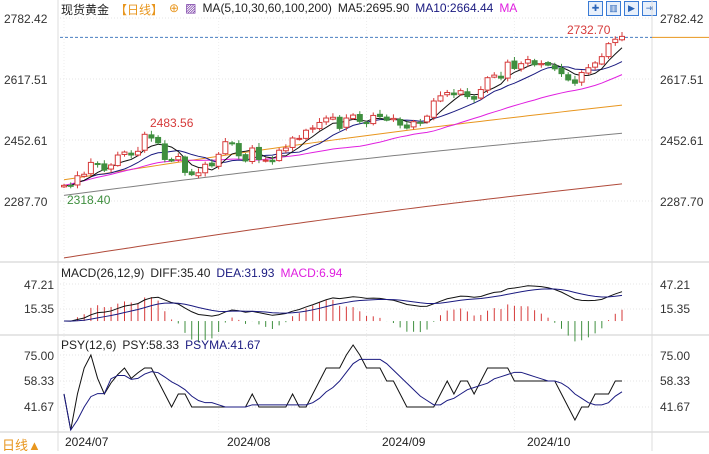 This screenshot has height=454, width=709. I want to click on play-icon: ▶, so click(631, 8).